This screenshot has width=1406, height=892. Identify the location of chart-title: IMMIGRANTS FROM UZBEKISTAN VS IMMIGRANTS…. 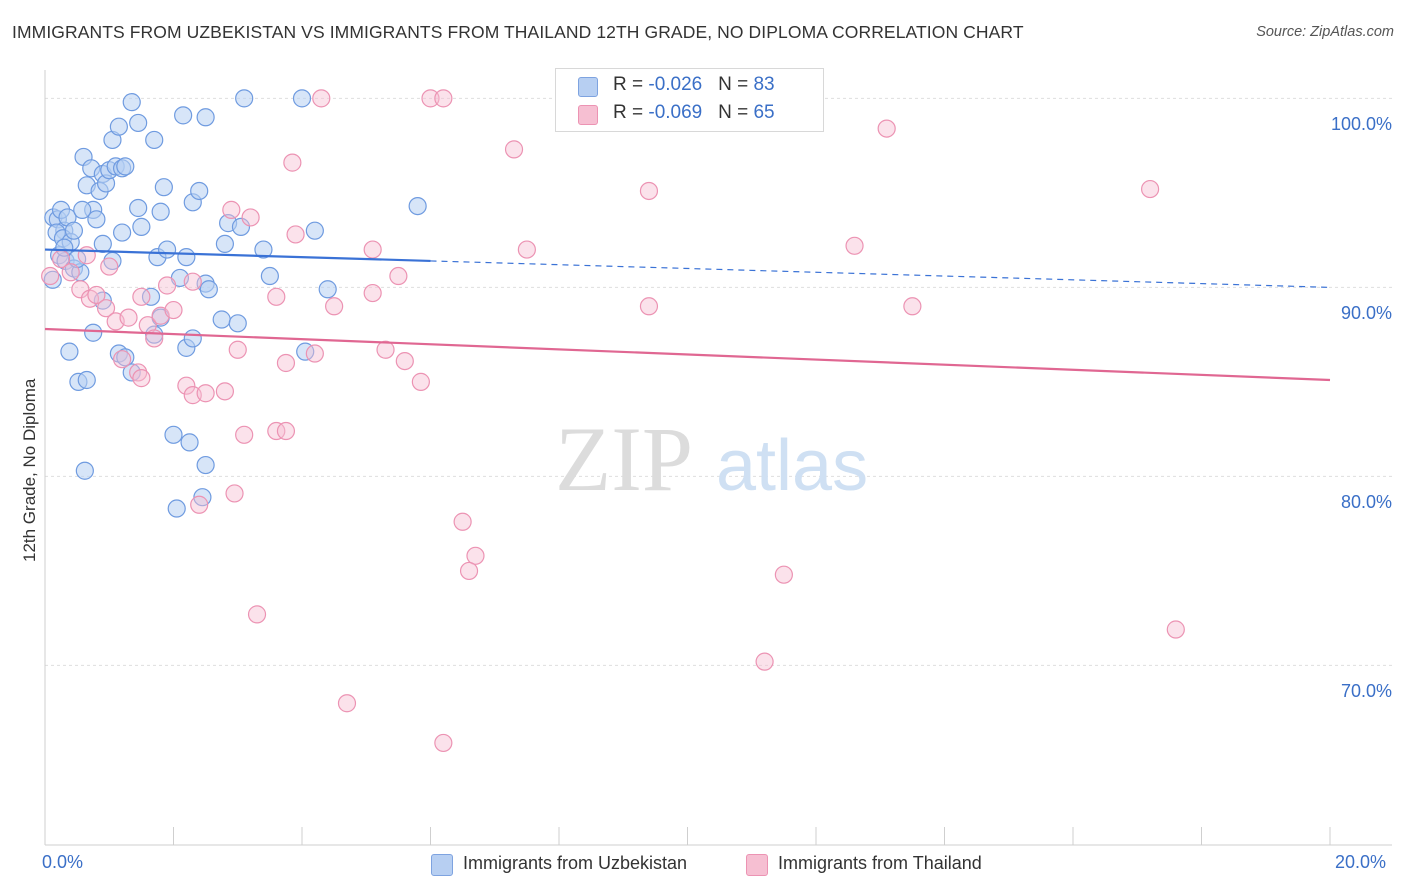
(518, 32).